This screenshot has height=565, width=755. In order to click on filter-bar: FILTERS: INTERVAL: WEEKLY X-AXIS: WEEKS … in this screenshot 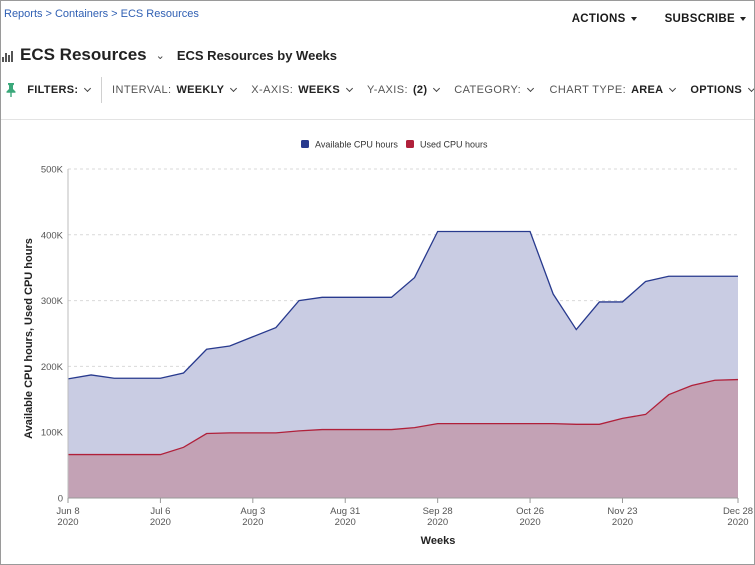, I will do `click(377, 90)`.